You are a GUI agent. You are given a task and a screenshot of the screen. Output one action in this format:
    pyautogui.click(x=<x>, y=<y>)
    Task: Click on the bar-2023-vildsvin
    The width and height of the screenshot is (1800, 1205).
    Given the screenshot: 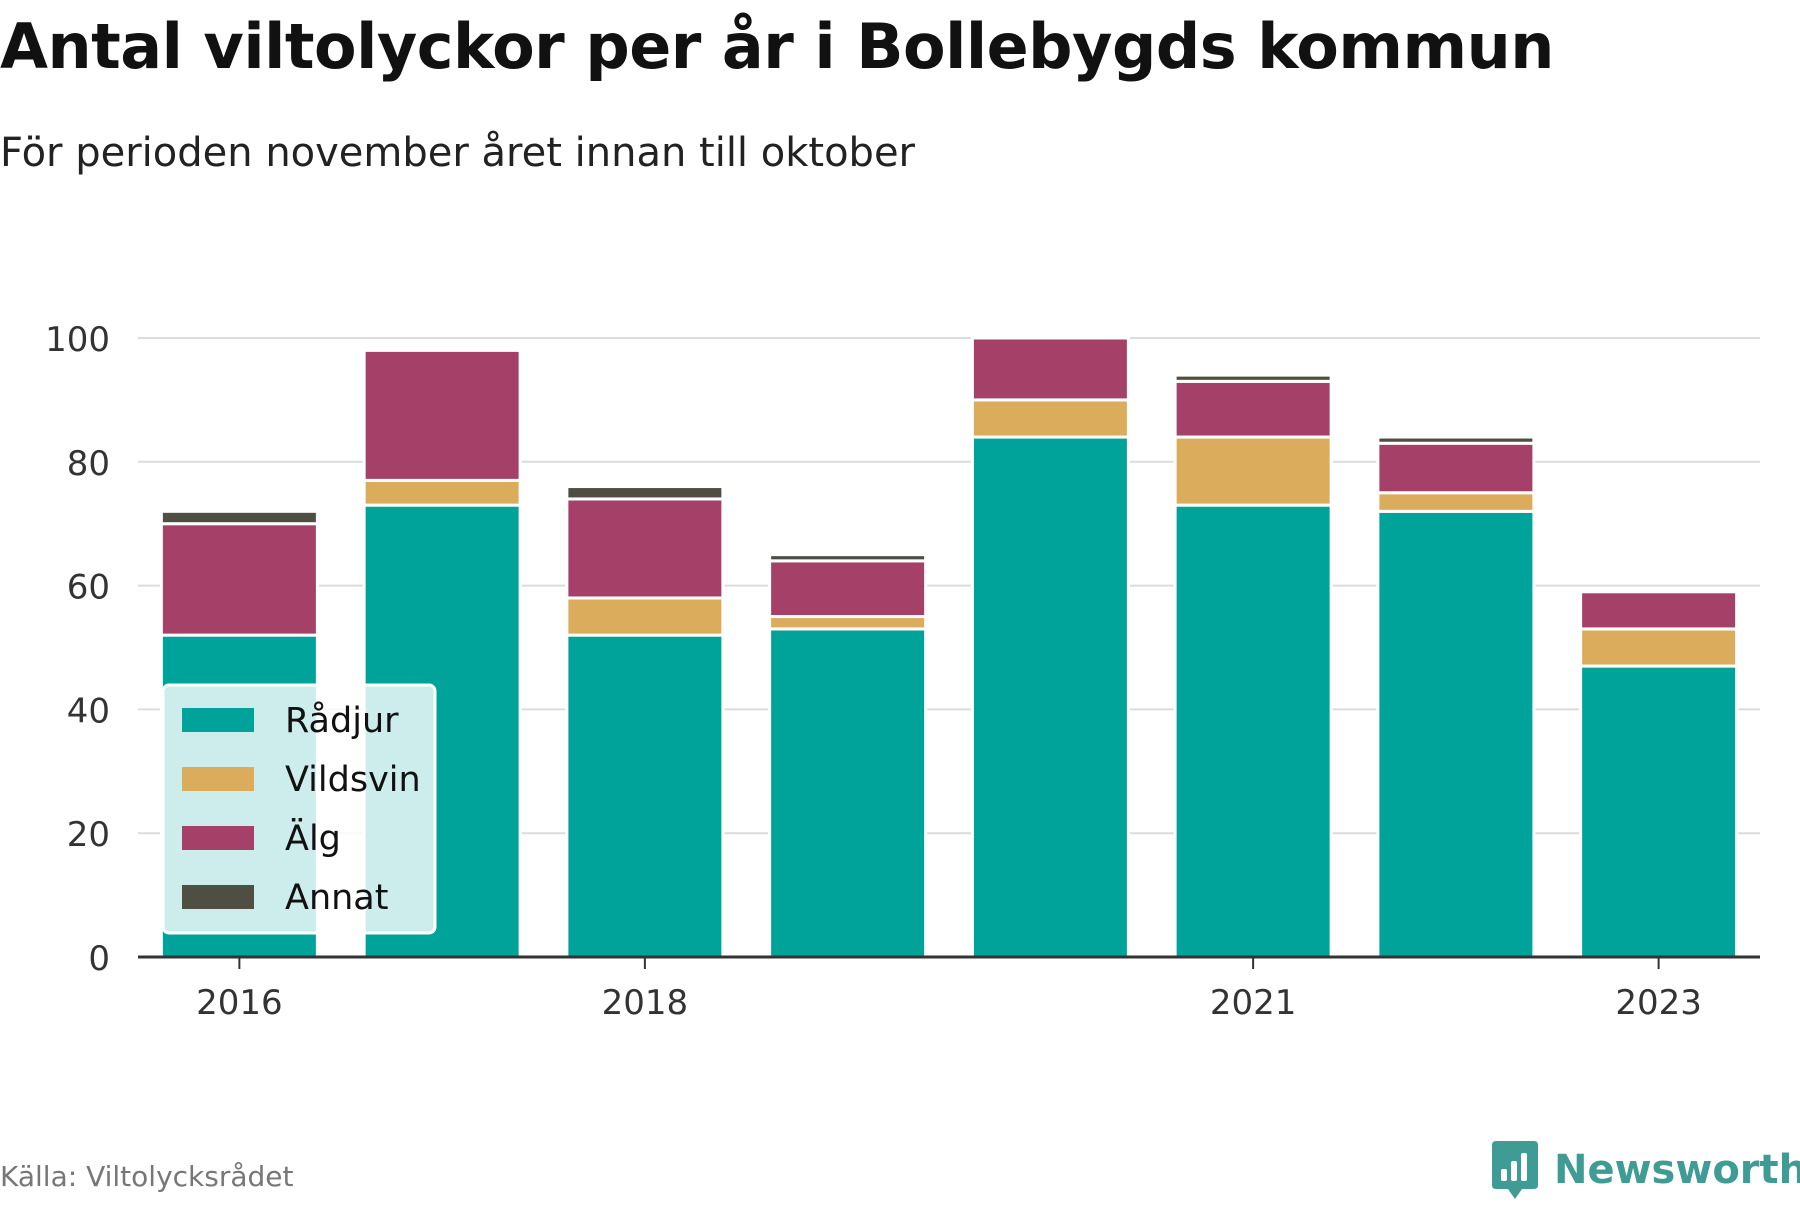 What is the action you would take?
    pyautogui.click(x=1659, y=647)
    